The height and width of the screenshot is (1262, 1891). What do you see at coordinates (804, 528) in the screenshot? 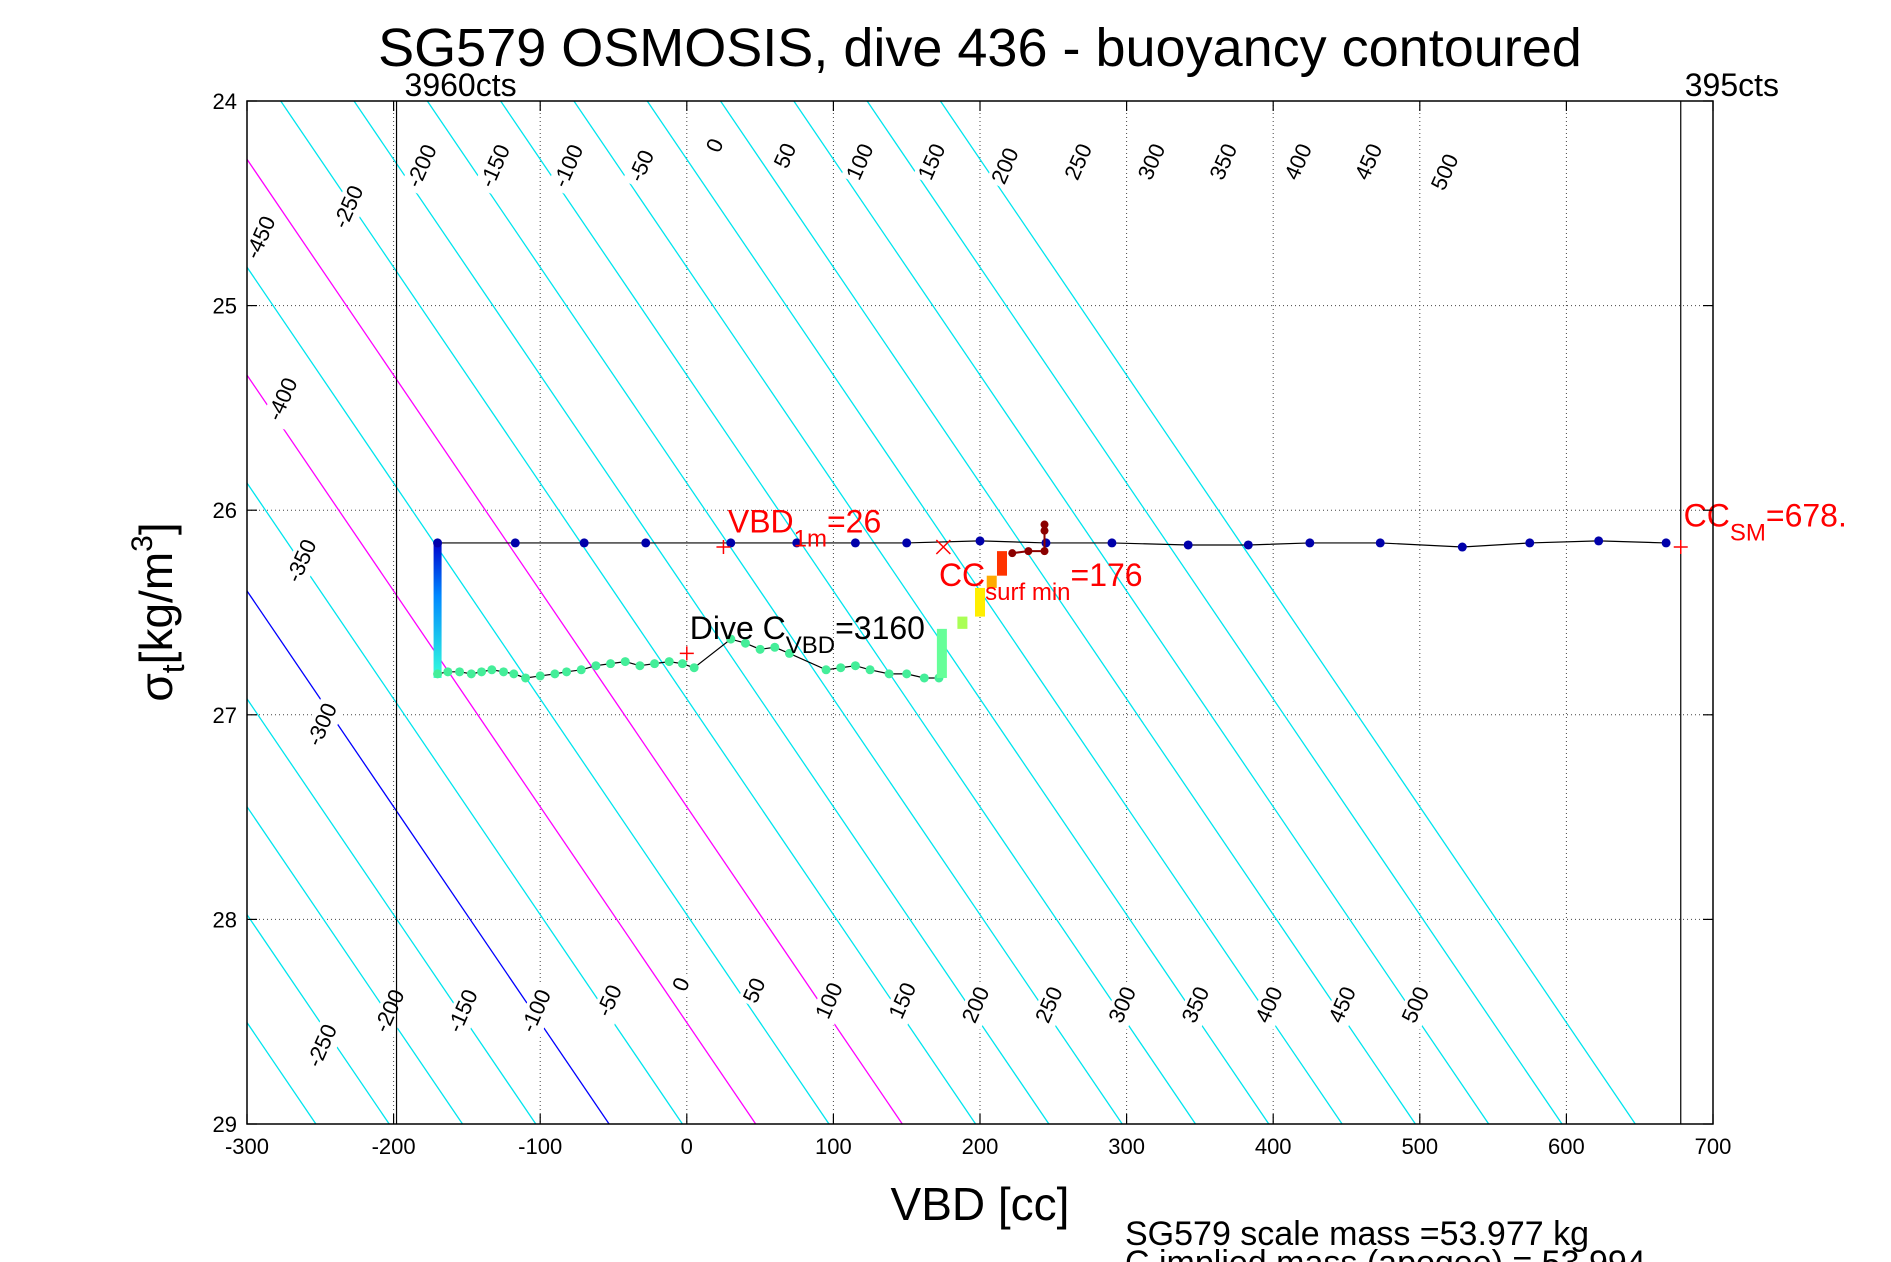
I see `annotation-label: VBD1m=26` at bounding box center [804, 528].